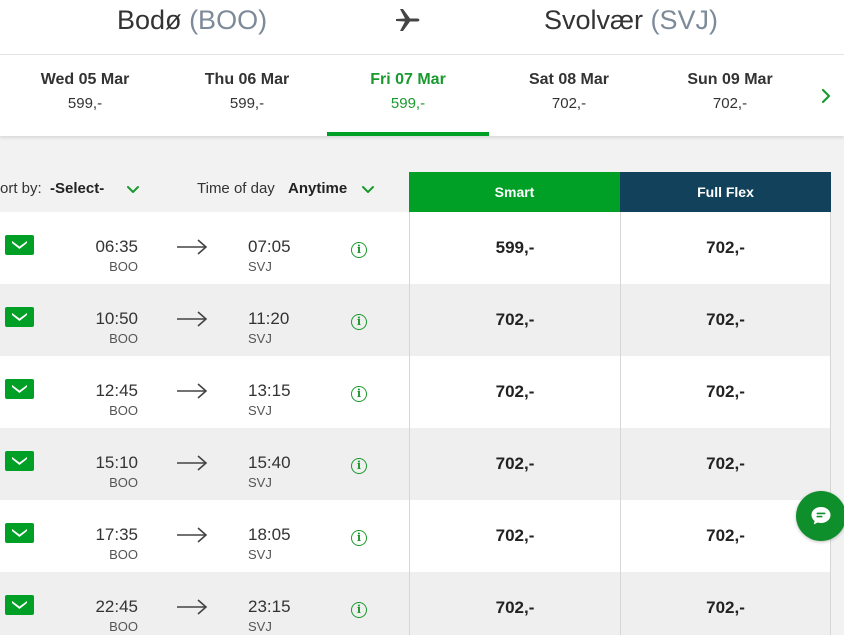  I want to click on destination-city-code: (SVJ), so click(684, 20).